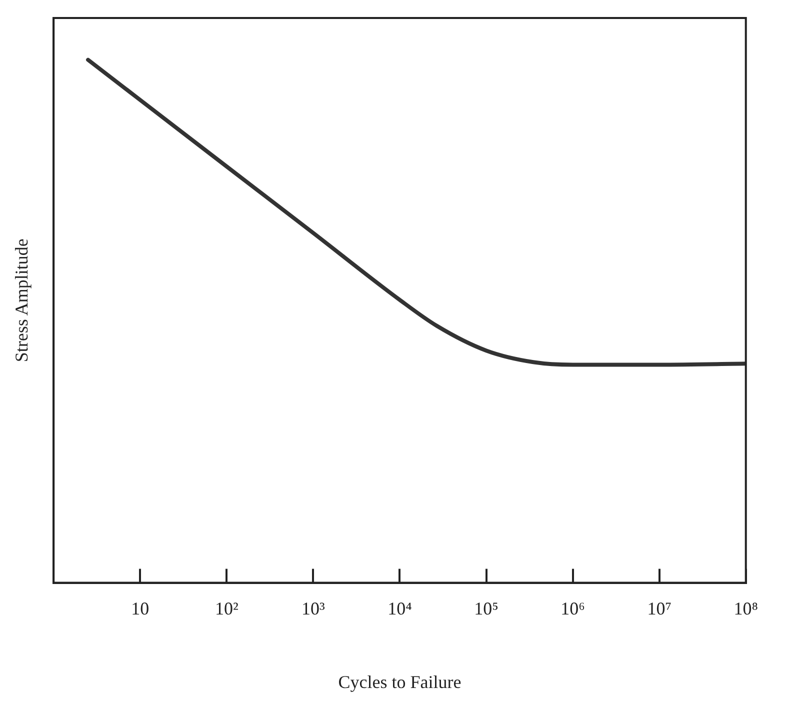  I want to click on y-axis-title: Stress Amplitude, so click(22, 300).